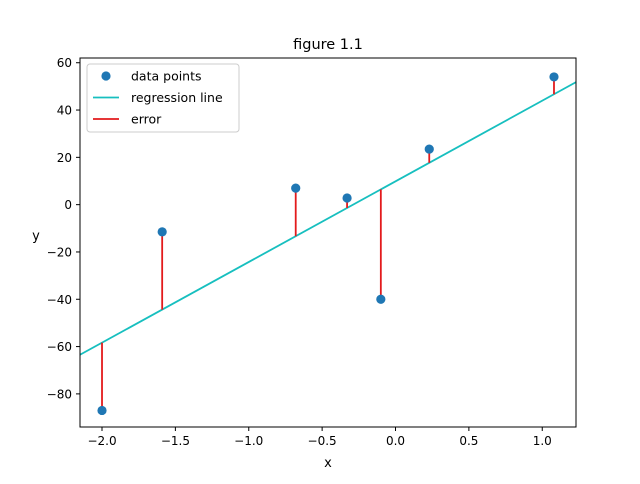  Describe the element at coordinates (64, 111) in the screenshot. I see `y-tick-label-6: 40` at that location.